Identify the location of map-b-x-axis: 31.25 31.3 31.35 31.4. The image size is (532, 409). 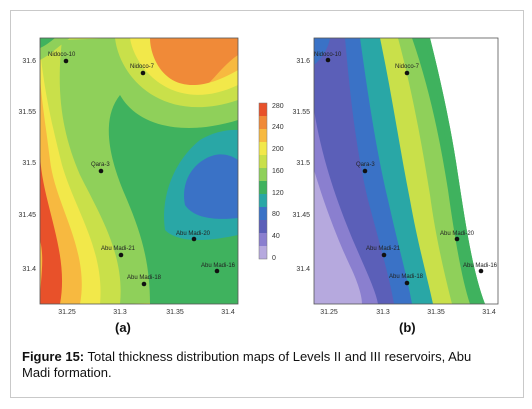
(408, 312).